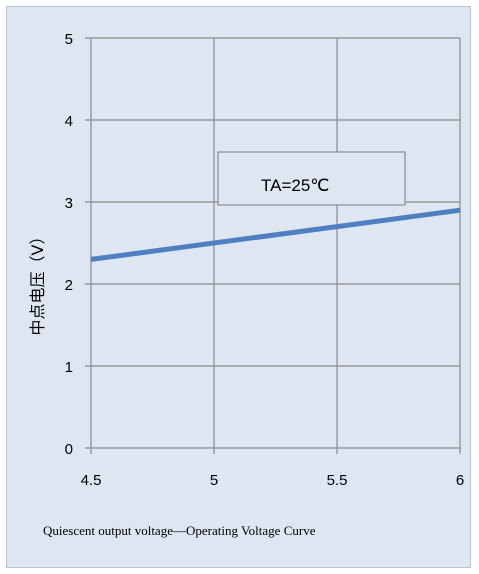 The height and width of the screenshot is (574, 479). Describe the element at coordinates (214, 480) in the screenshot. I see `x-tick-label: 5` at that location.